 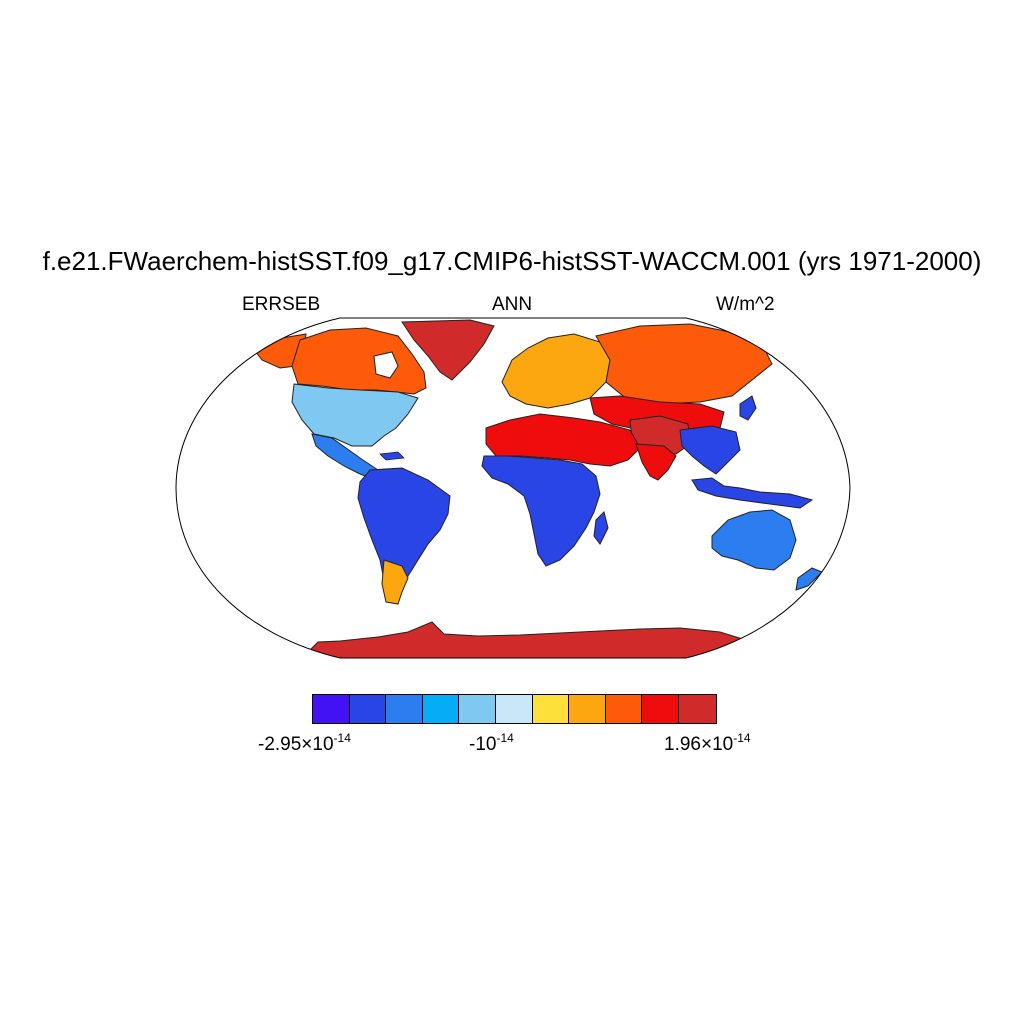 I want to click on colorbar-mid-label: -10-14, so click(x=491, y=743).